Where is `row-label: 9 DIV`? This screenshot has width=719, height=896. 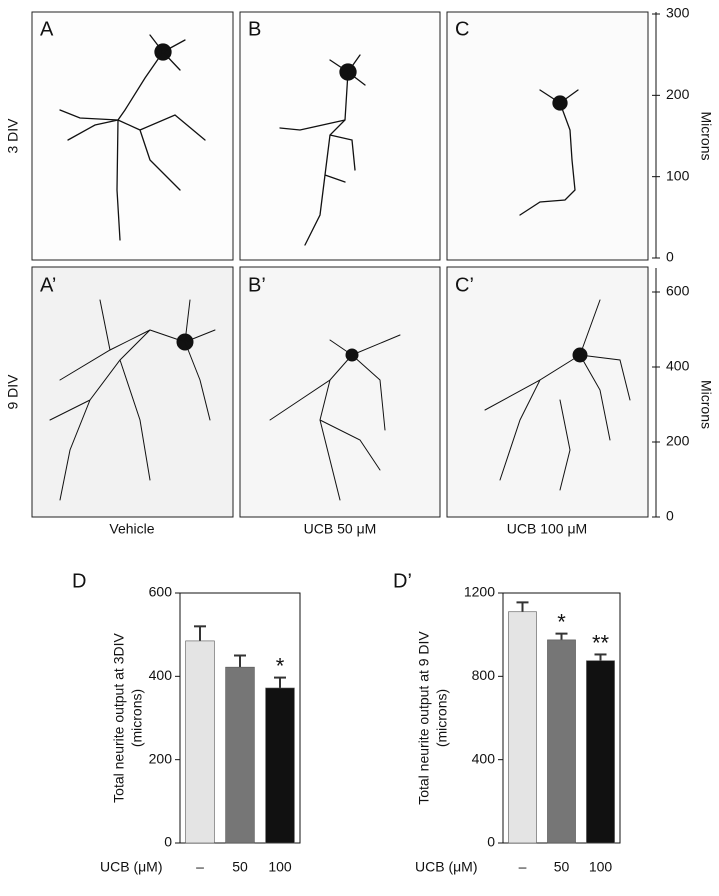 row-label: 9 DIV is located at coordinates (13, 392).